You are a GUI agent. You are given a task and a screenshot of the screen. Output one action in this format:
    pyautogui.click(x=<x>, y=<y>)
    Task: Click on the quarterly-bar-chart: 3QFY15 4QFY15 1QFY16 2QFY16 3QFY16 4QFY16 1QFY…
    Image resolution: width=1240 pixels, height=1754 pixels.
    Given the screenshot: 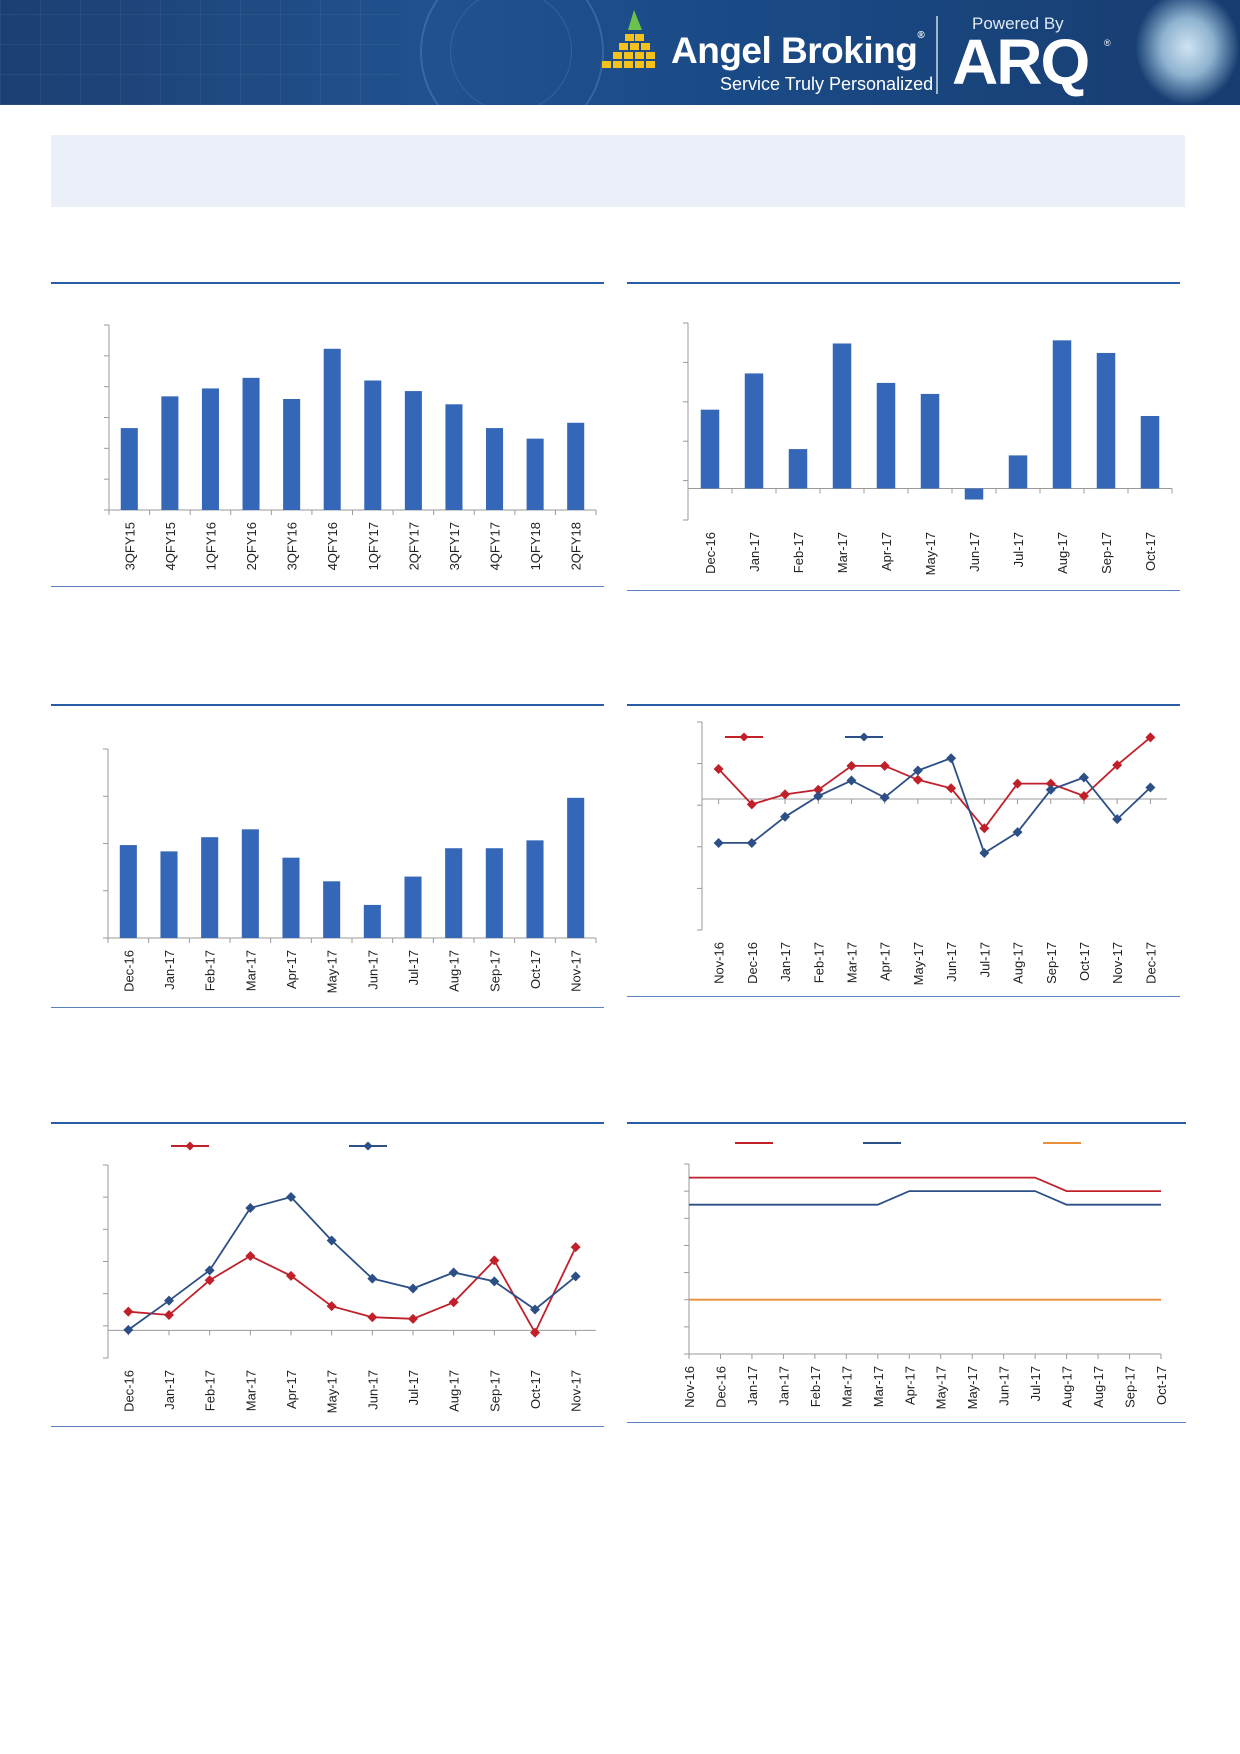 What is the action you would take?
    pyautogui.click(x=350, y=447)
    